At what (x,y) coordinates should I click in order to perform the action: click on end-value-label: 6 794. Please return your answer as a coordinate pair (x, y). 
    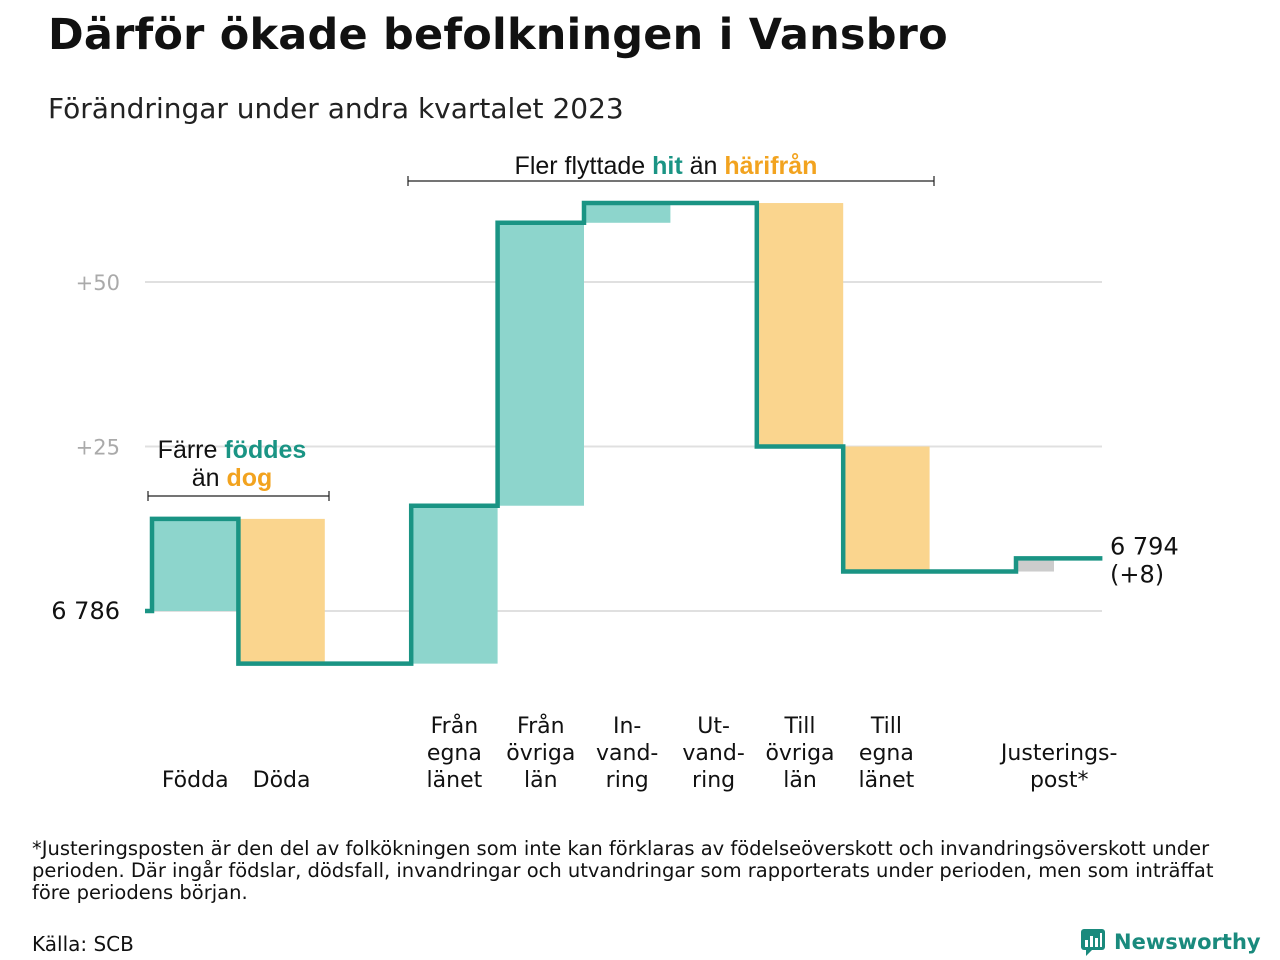
    Looking at the image, I should click on (1144, 546).